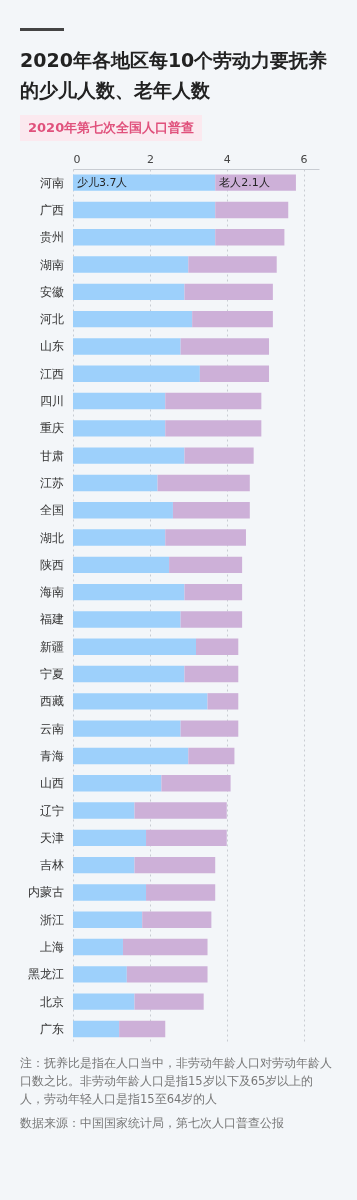 The width and height of the screenshot is (357, 1200). Describe the element at coordinates (174, 75) in the screenshot. I see `chart-title: 2020年各地区每10个劳动力要抚养的少儿人数、老年人数` at that location.